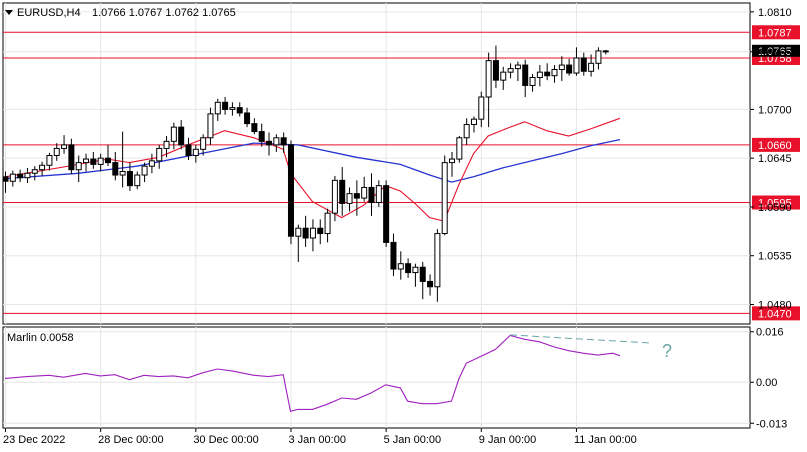 The width and height of the screenshot is (807, 452). I want to click on x-tick-label: 30 Dec 00:00, so click(225, 440).